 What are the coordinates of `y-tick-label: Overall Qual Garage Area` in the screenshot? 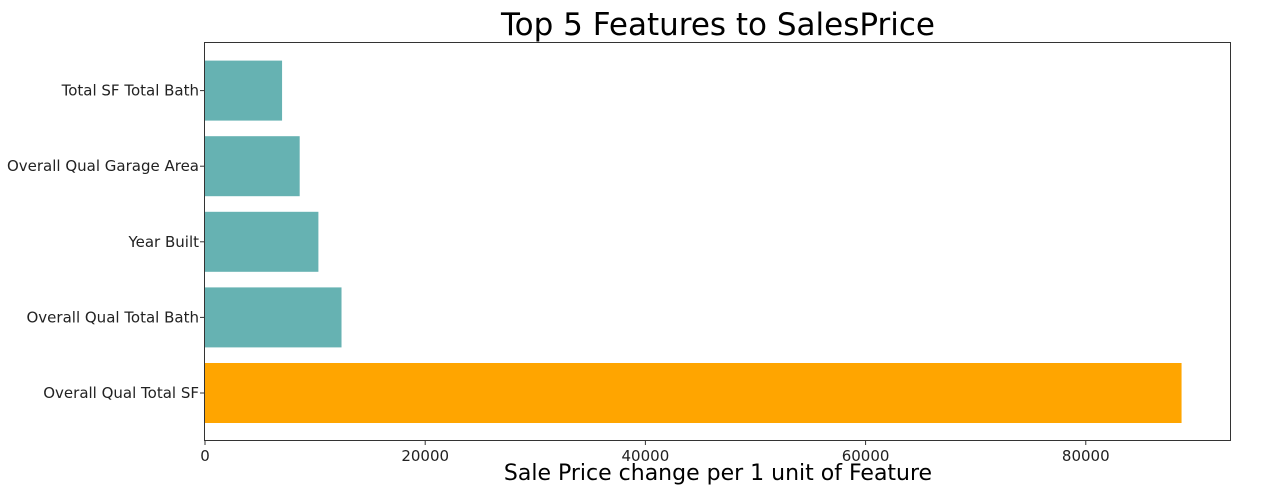 It's located at (103, 166).